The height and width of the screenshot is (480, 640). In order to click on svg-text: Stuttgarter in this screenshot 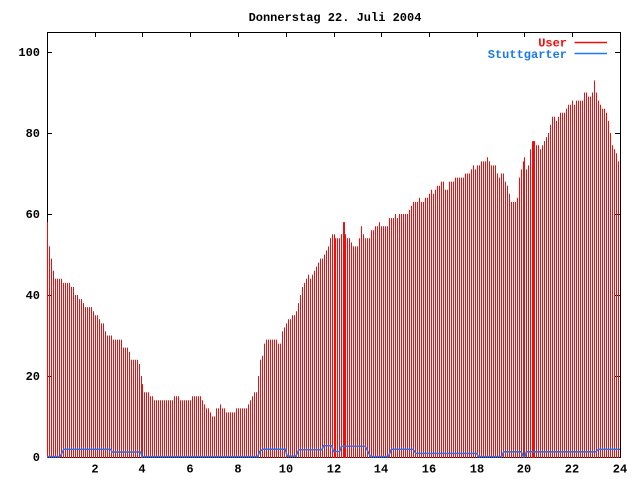, I will do `click(527, 55)`.